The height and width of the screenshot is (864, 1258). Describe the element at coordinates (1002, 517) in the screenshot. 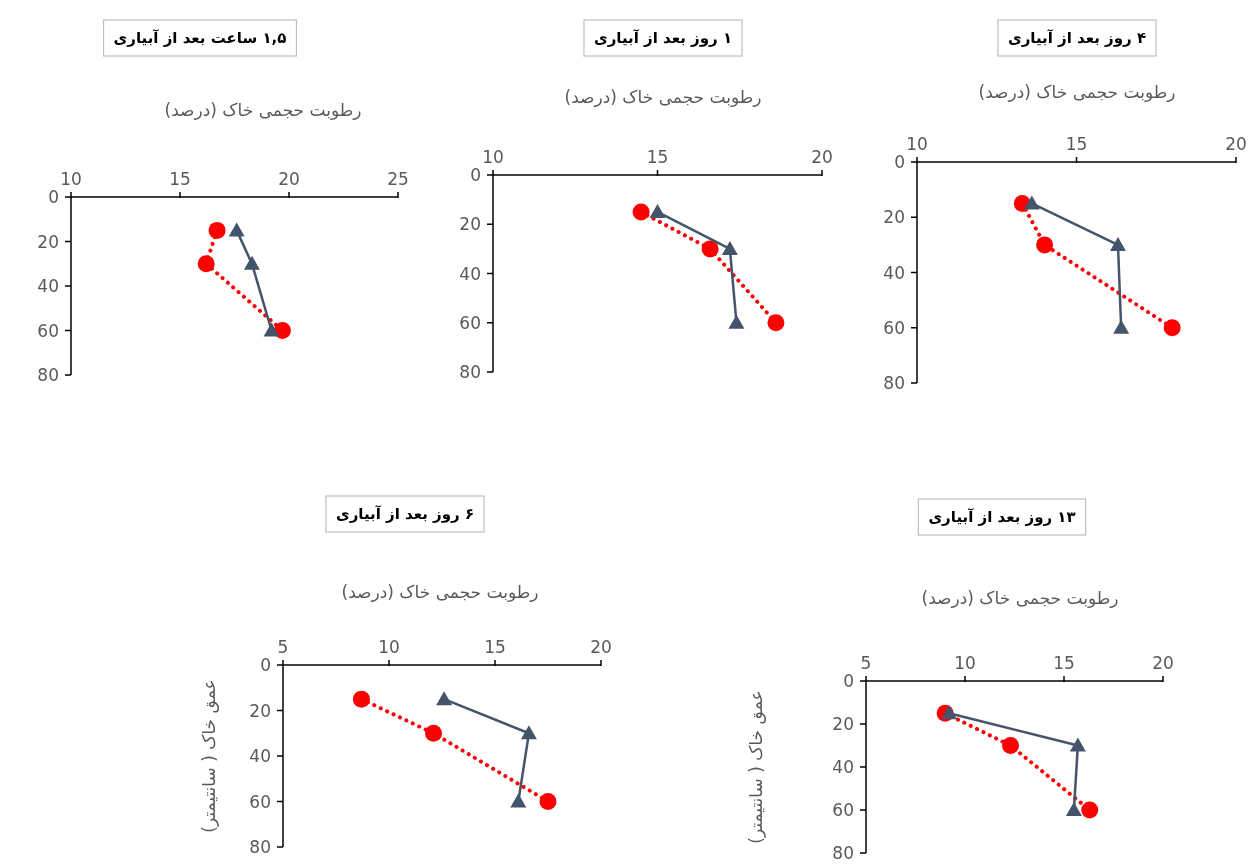

I see `chart-title: ۱۳ روز بعد از آبیاری` at that location.